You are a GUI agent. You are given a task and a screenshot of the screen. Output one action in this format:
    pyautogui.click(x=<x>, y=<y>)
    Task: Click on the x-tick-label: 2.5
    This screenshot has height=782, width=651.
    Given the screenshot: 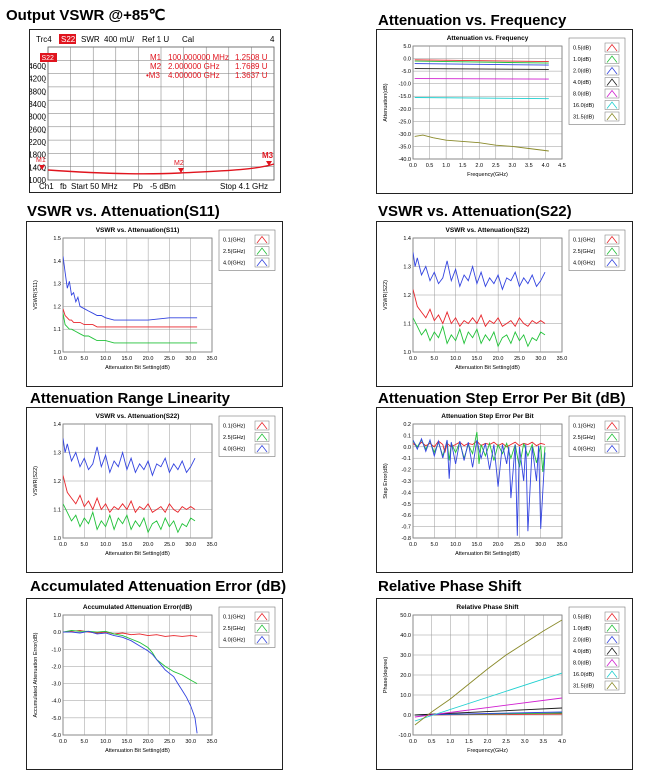 What is the action you would take?
    pyautogui.click(x=506, y=742)
    